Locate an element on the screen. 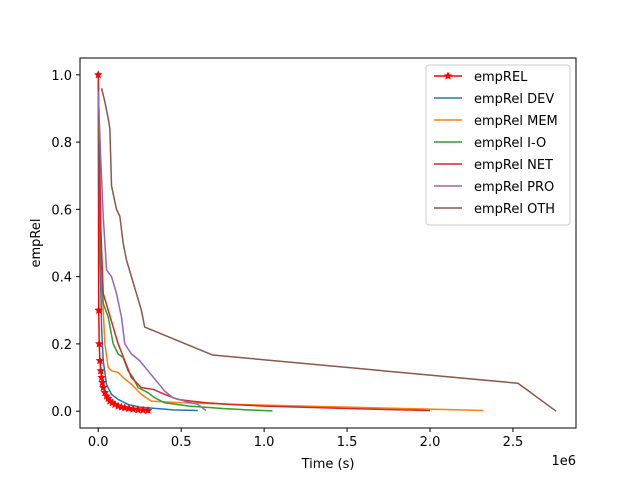  y-tick-label-1: 0.2 is located at coordinates (61, 345).